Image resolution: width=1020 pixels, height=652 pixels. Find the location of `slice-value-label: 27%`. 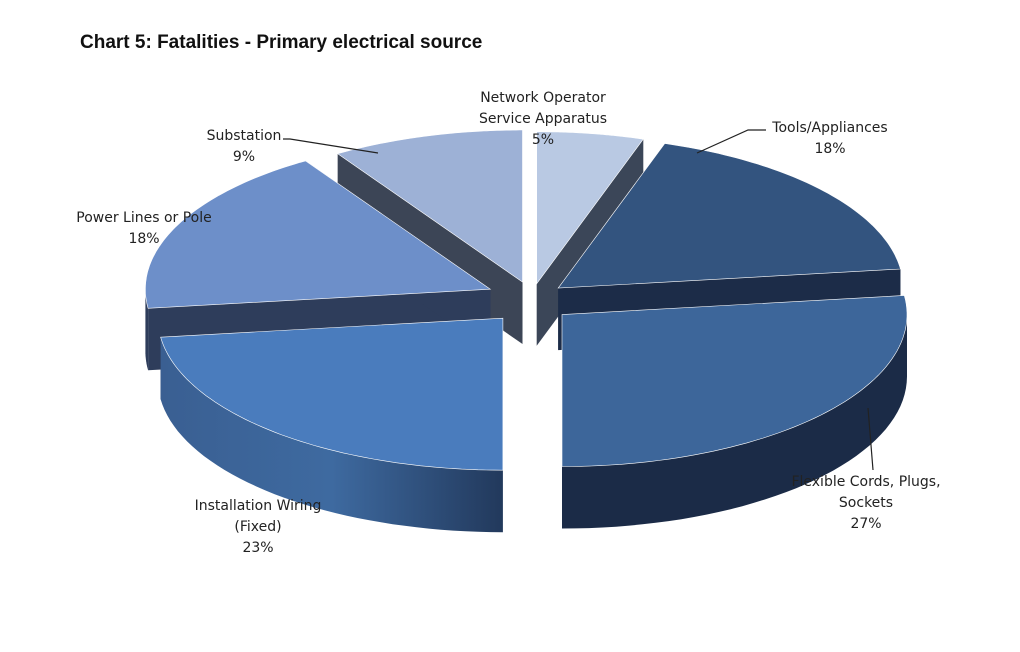

slice-value-label: 27% is located at coordinates (865, 524).